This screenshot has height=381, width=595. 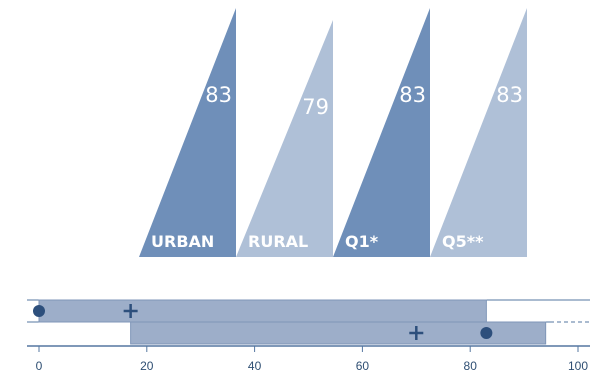 What do you see at coordinates (255, 366) in the screenshot?
I see `tick-label-2: 40` at bounding box center [255, 366].